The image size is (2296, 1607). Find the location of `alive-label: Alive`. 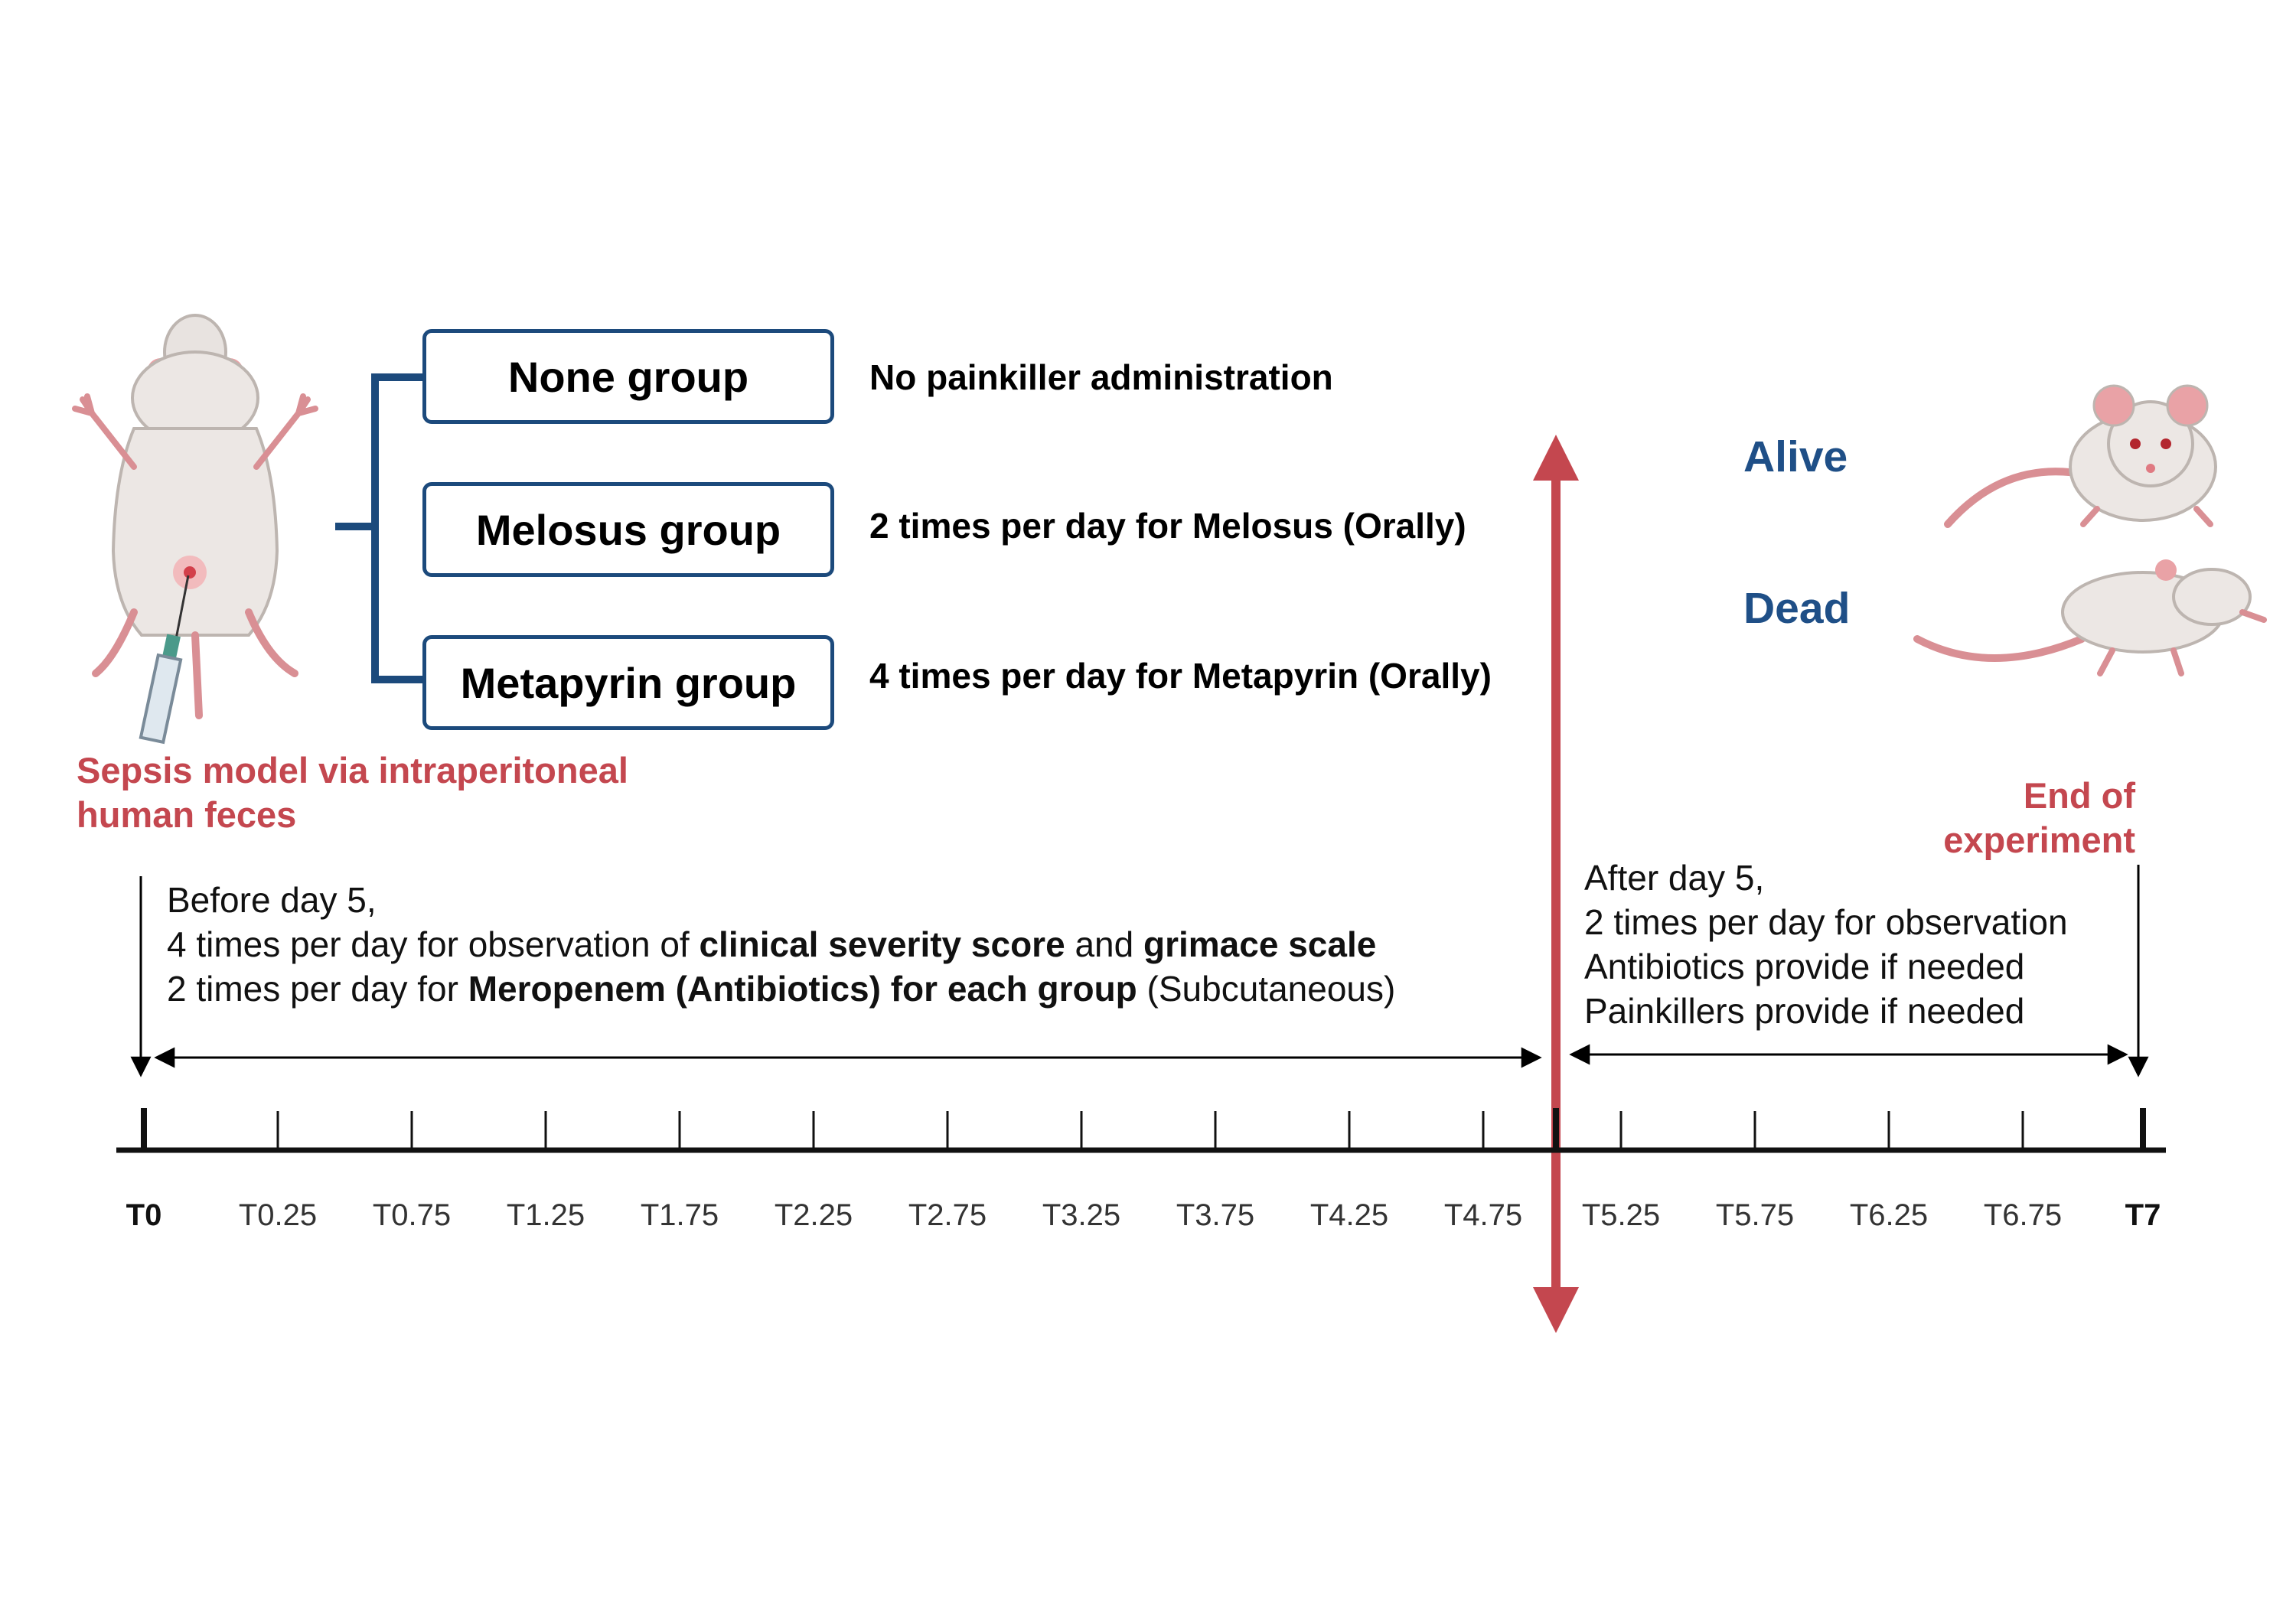

alive-label: Alive is located at coordinates (1795, 457).